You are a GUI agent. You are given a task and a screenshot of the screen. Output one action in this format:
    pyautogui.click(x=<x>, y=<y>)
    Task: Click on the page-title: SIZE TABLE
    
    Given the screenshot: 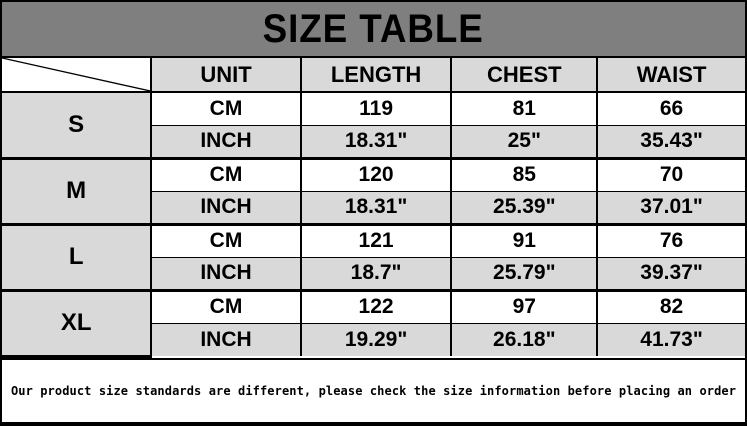 What is the action you would take?
    pyautogui.click(x=373, y=28)
    